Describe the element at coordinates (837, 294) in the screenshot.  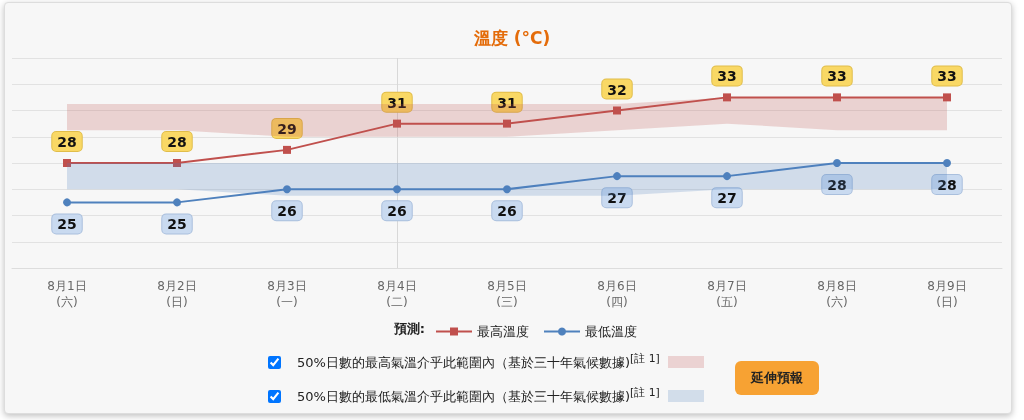
I see `x-tick-label: 8月8日 (六)` at that location.